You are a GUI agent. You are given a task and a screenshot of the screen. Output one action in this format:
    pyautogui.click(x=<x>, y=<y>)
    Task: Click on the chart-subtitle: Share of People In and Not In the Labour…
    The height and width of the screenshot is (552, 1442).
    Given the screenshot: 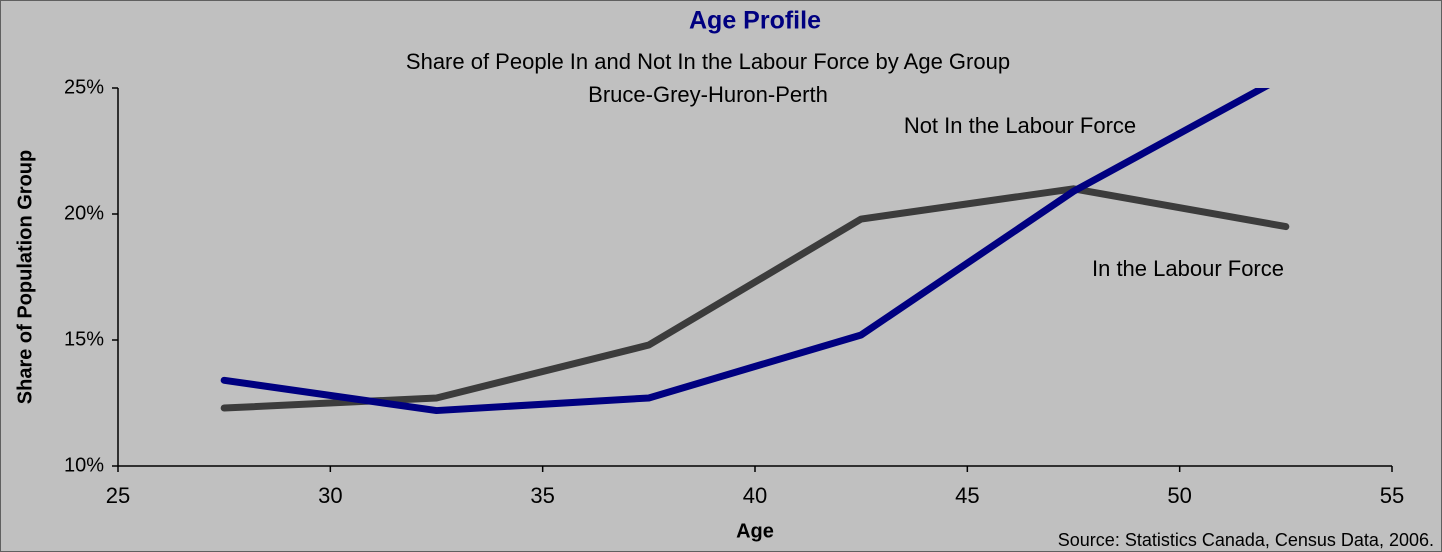 What is the action you would take?
    pyautogui.click(x=708, y=61)
    